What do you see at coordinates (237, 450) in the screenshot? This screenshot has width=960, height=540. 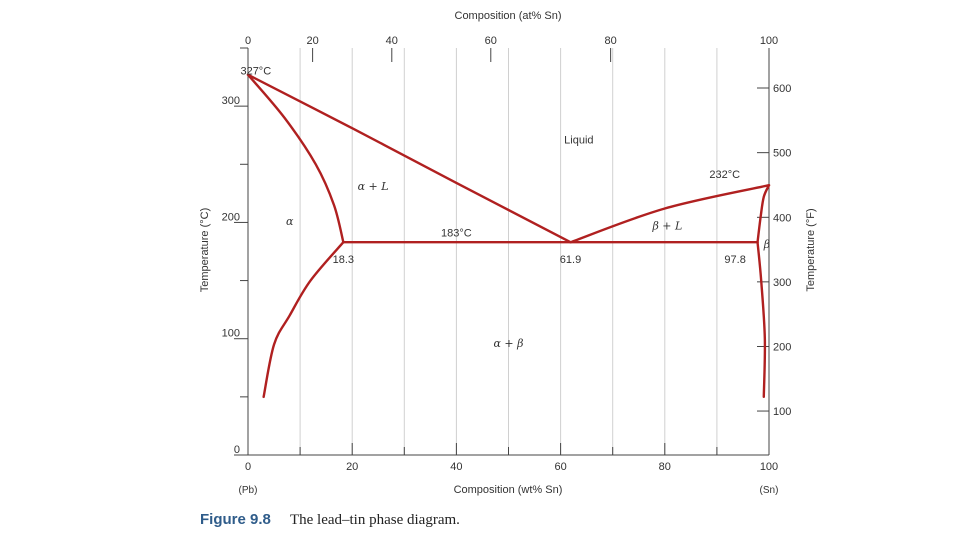 I see `y-tick-label-left: 0` at bounding box center [237, 450].